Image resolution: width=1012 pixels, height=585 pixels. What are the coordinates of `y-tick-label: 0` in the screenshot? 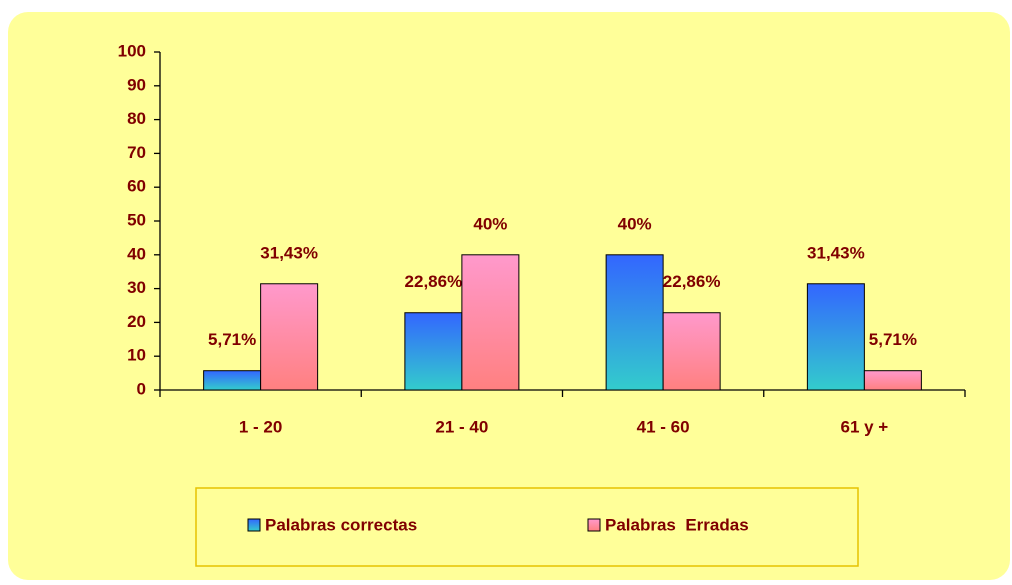 It's located at (141, 388).